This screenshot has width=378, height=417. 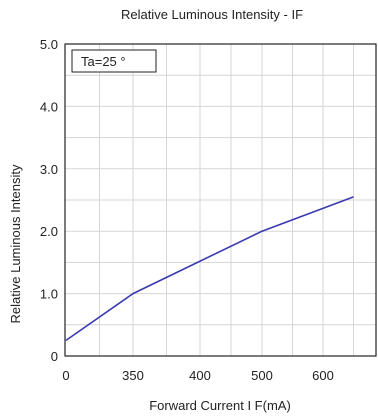 I want to click on x-axis-label: Forward Current I F(mA), so click(x=220, y=405).